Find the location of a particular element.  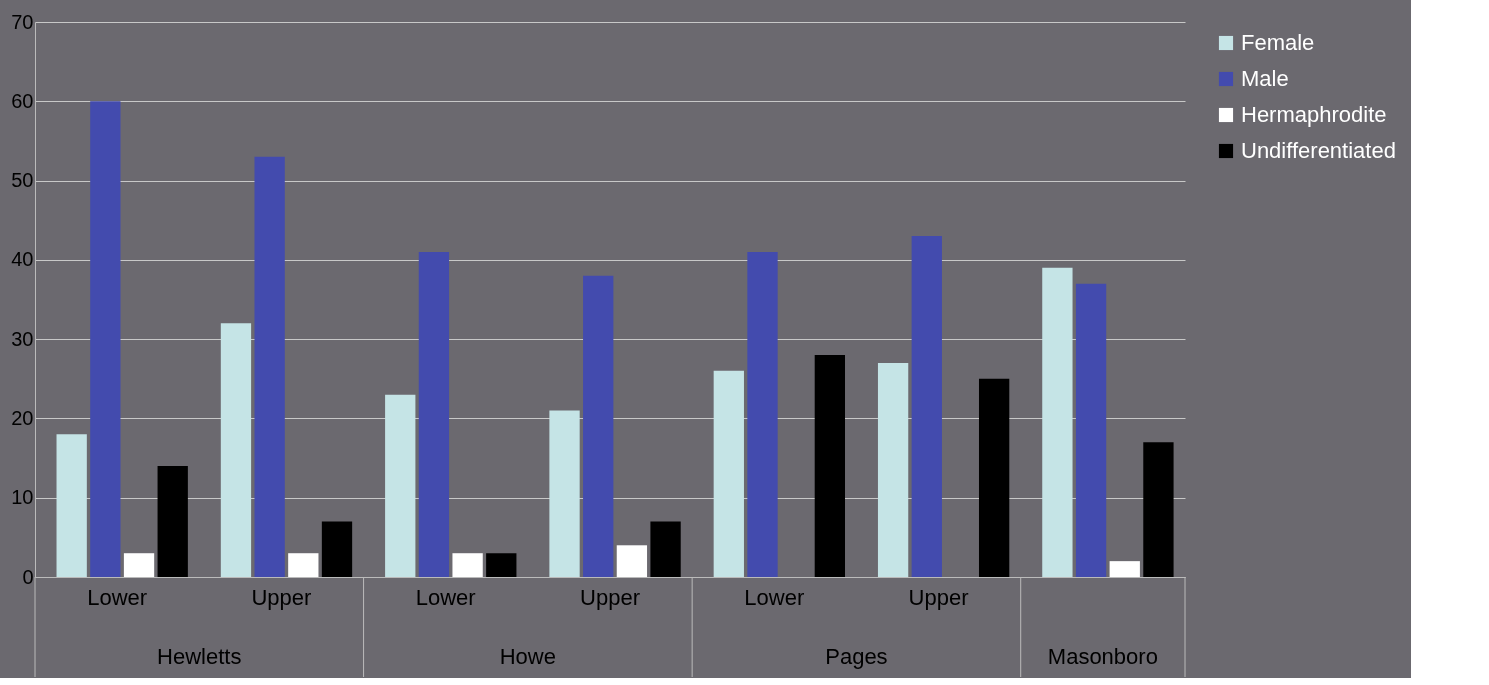

y-tick-label: 0 is located at coordinates (28, 576).